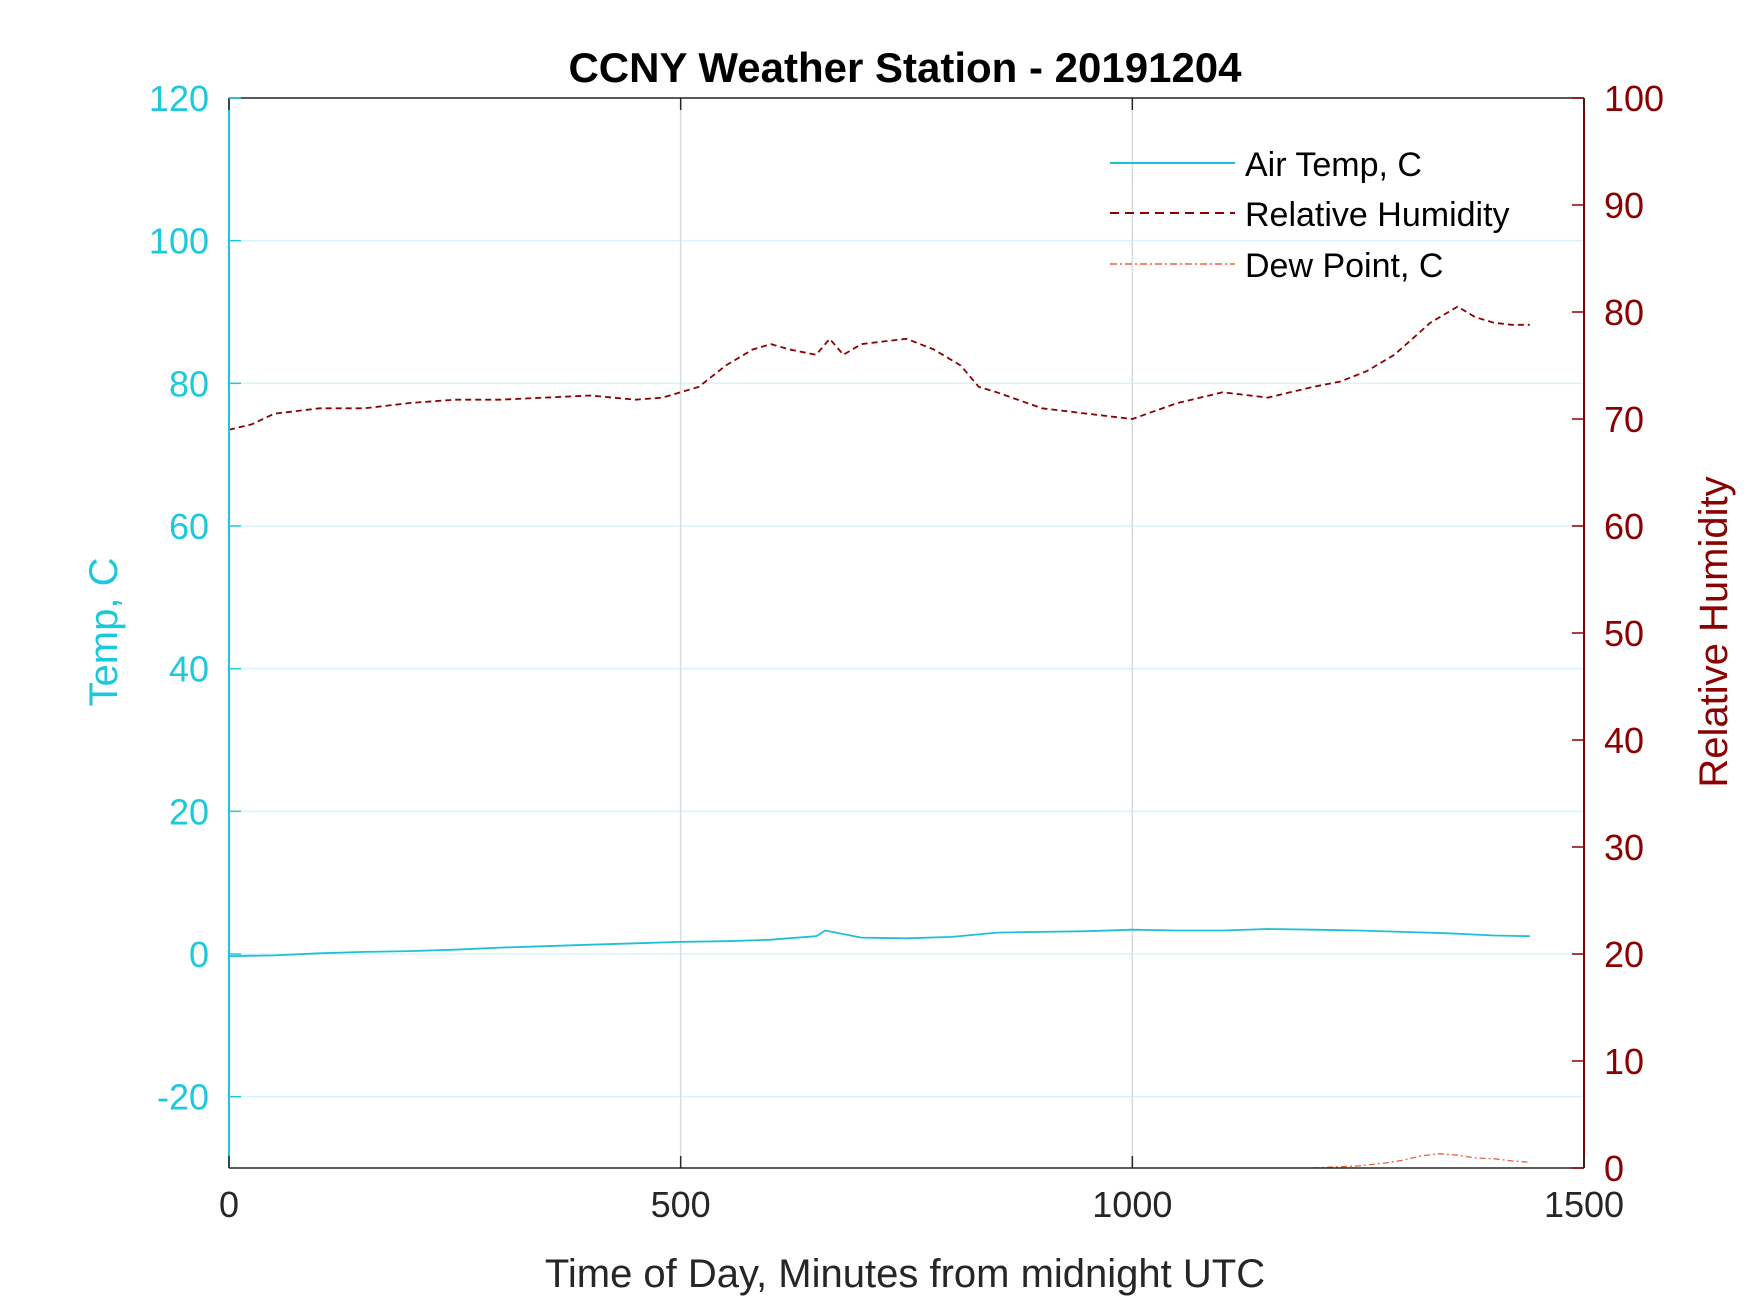 This screenshot has height=1313, width=1750. Describe the element at coordinates (1624, 954) in the screenshot. I see `y-tick-label-right: 20` at that location.